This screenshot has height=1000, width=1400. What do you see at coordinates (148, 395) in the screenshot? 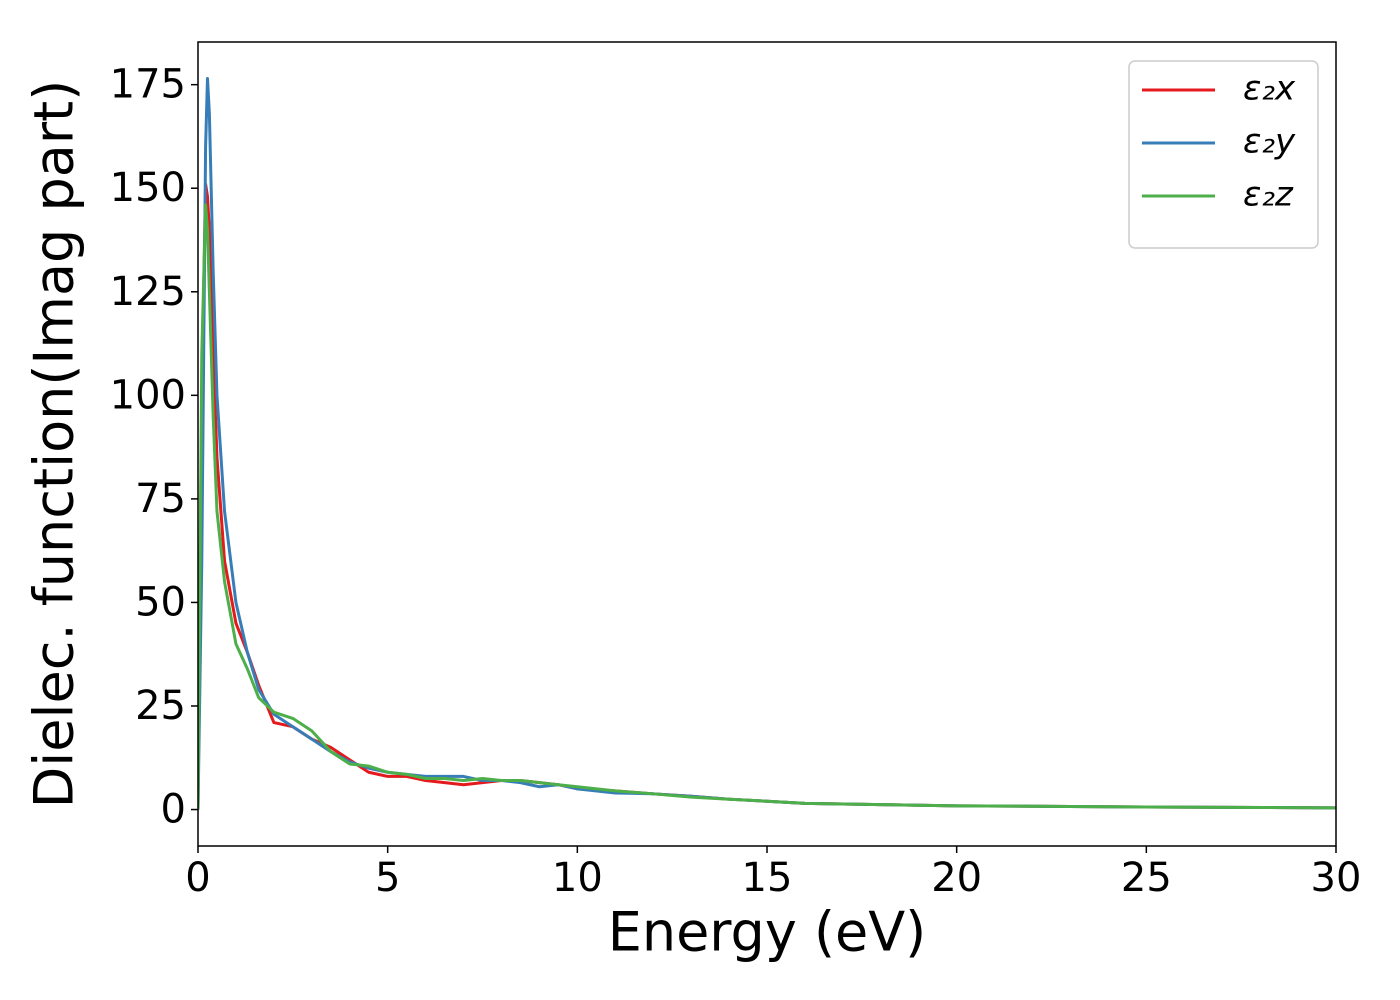
I see `y-tick-label: 100` at bounding box center [148, 395].